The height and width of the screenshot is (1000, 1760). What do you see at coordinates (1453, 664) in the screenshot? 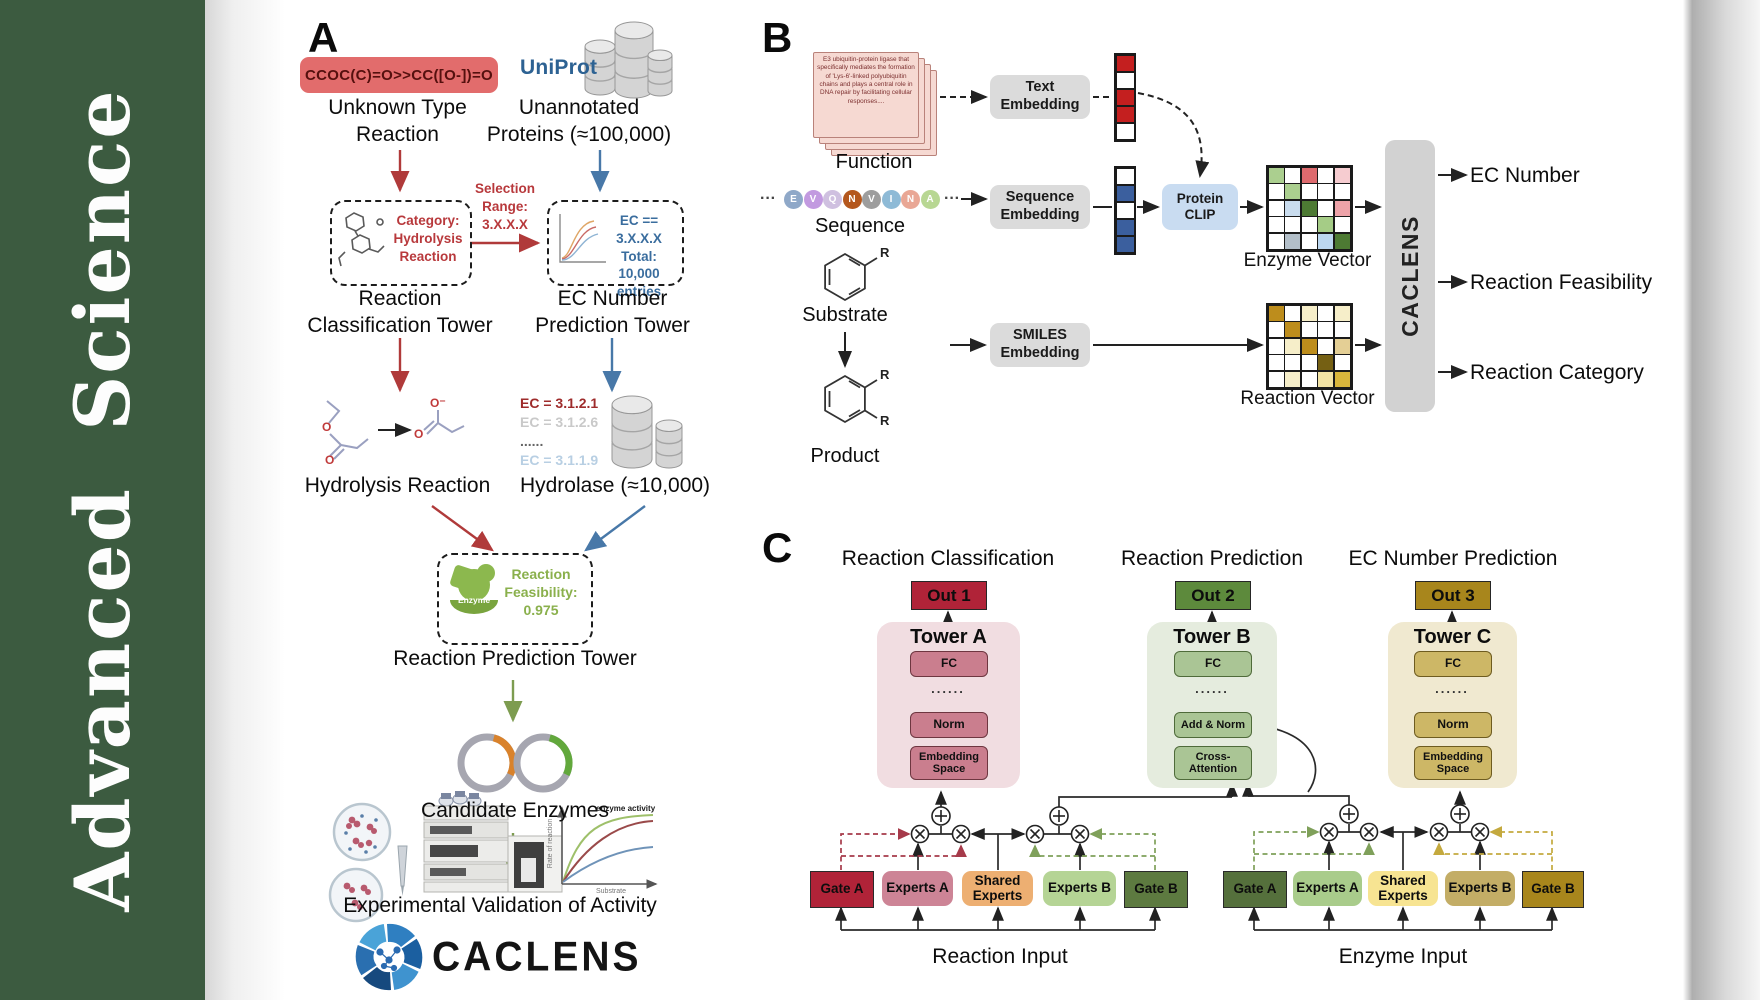
I see `tower-c-fc: FC` at bounding box center [1453, 664].